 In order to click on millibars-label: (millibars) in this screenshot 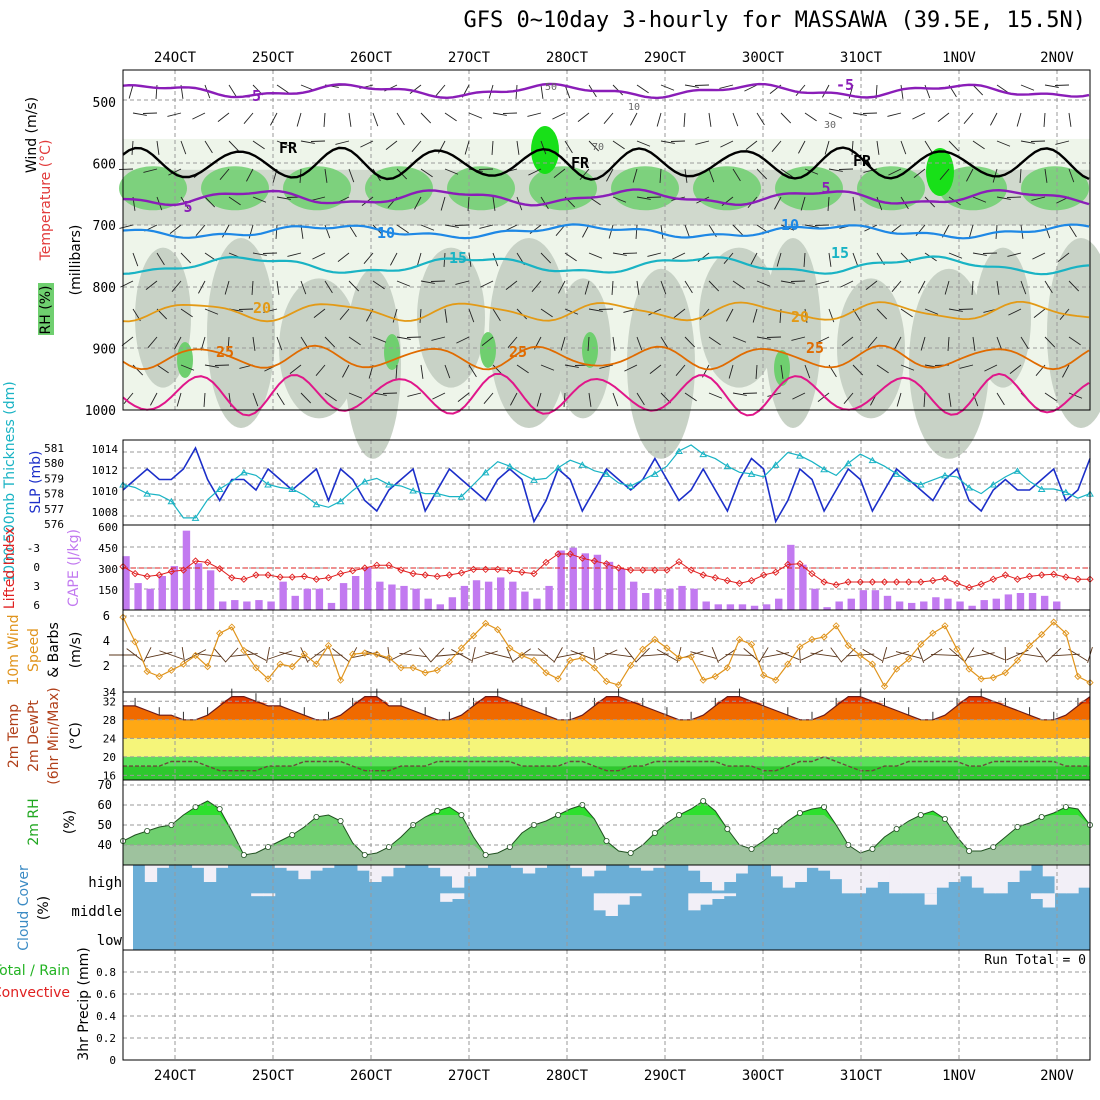, I will do `click(76, 260)`.